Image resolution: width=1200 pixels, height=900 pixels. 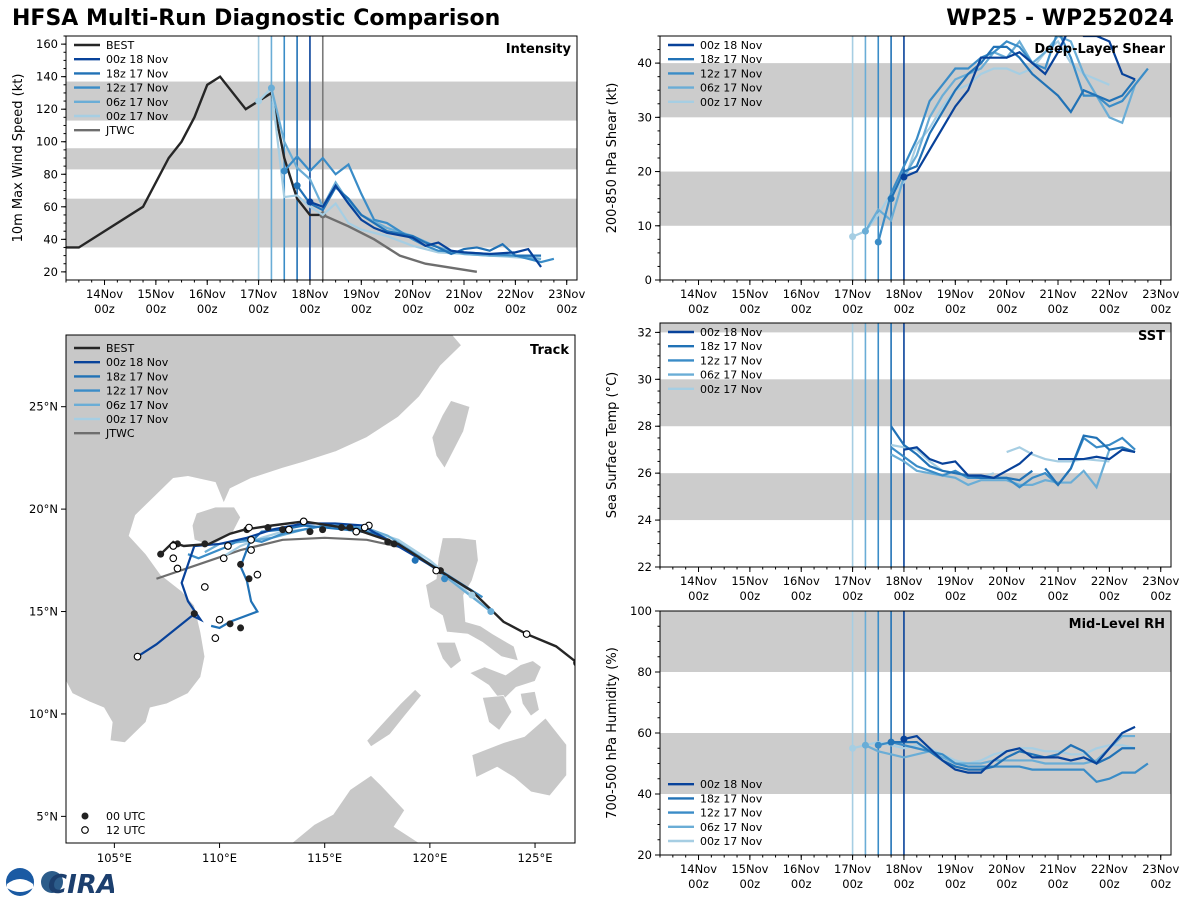 I want to click on jtwc-line, so click(x=400, y=243).